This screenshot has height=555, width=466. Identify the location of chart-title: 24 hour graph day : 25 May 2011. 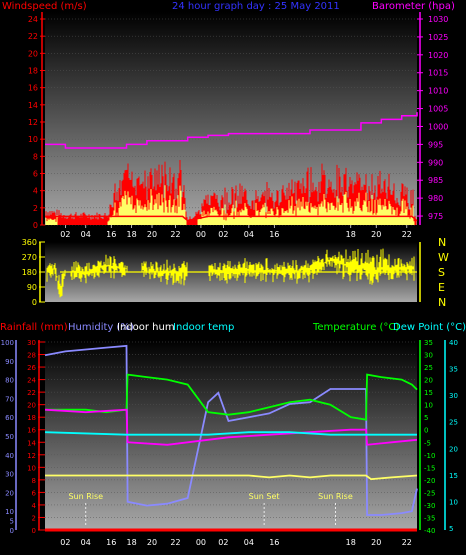
(256, 6).